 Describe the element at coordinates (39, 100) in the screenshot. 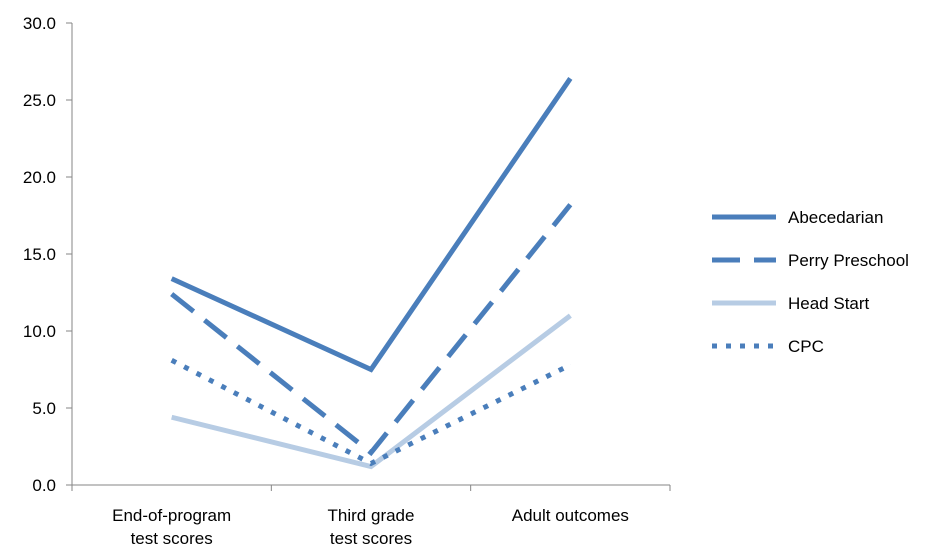

I see `y-tick-label: 25.0` at that location.